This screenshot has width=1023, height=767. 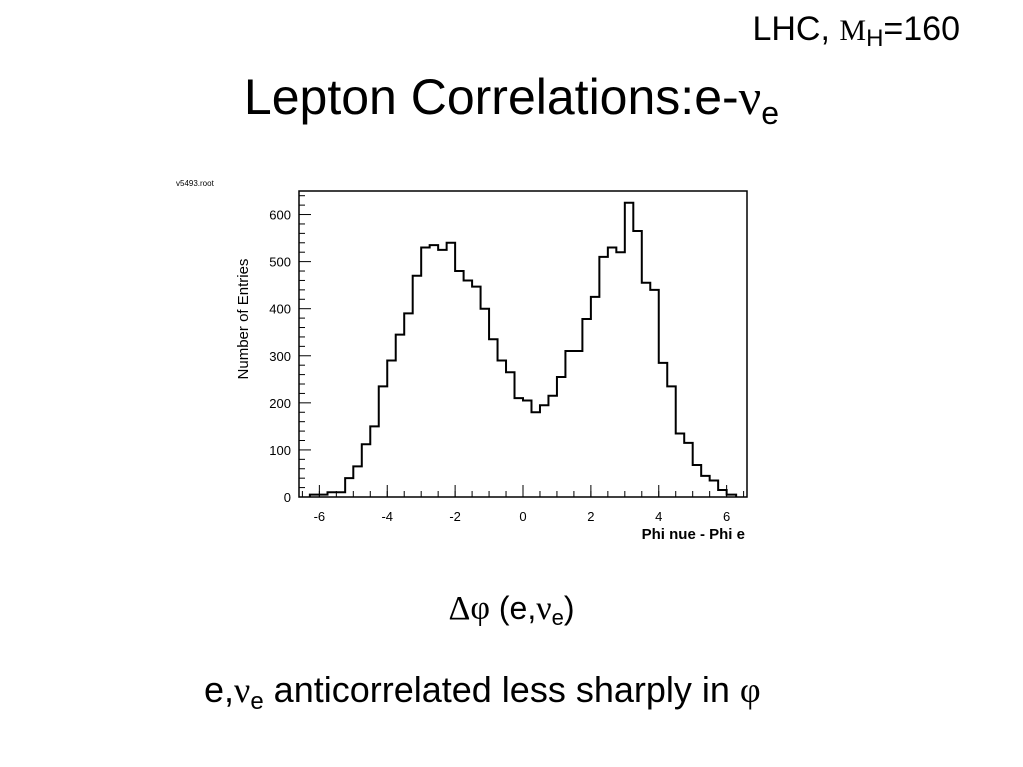 What do you see at coordinates (522, 516) in the screenshot?
I see `x-tick-label: 0` at bounding box center [522, 516].